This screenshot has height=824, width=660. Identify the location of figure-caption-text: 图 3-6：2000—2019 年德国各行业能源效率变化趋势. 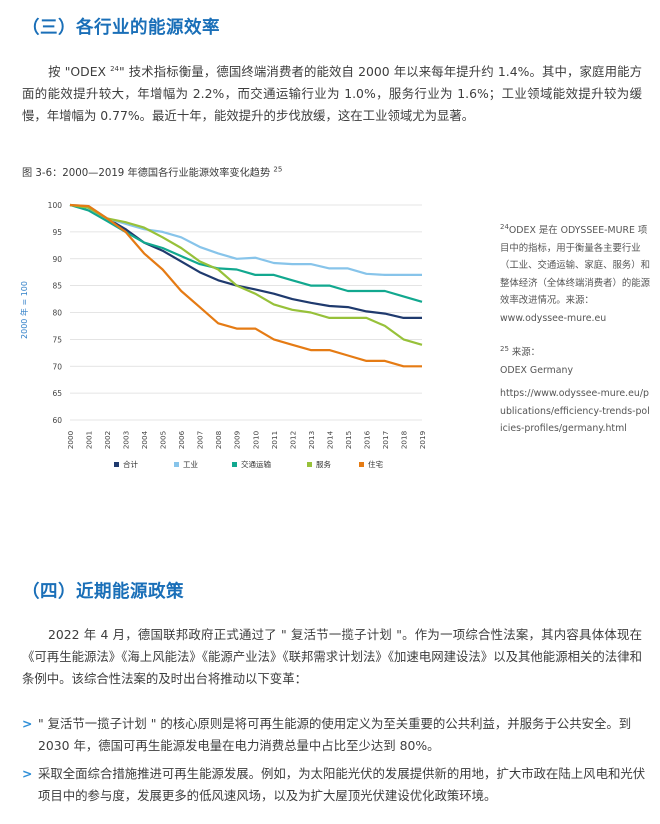
(146, 173).